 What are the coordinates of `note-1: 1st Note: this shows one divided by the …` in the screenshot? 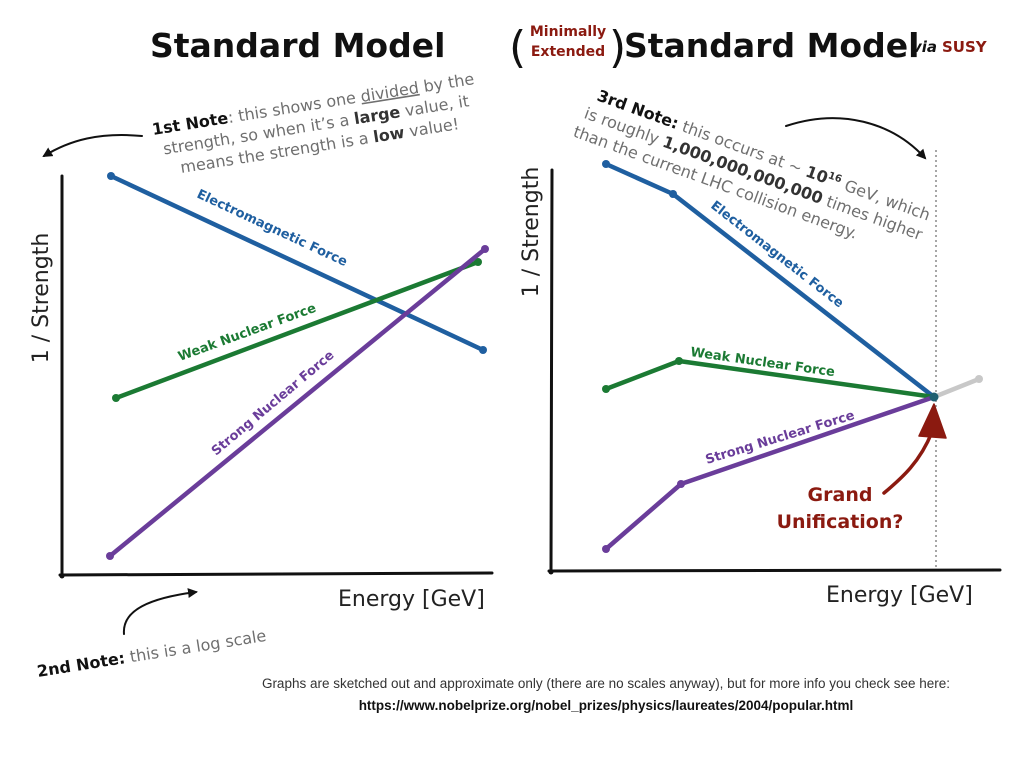 It's located at (313, 123).